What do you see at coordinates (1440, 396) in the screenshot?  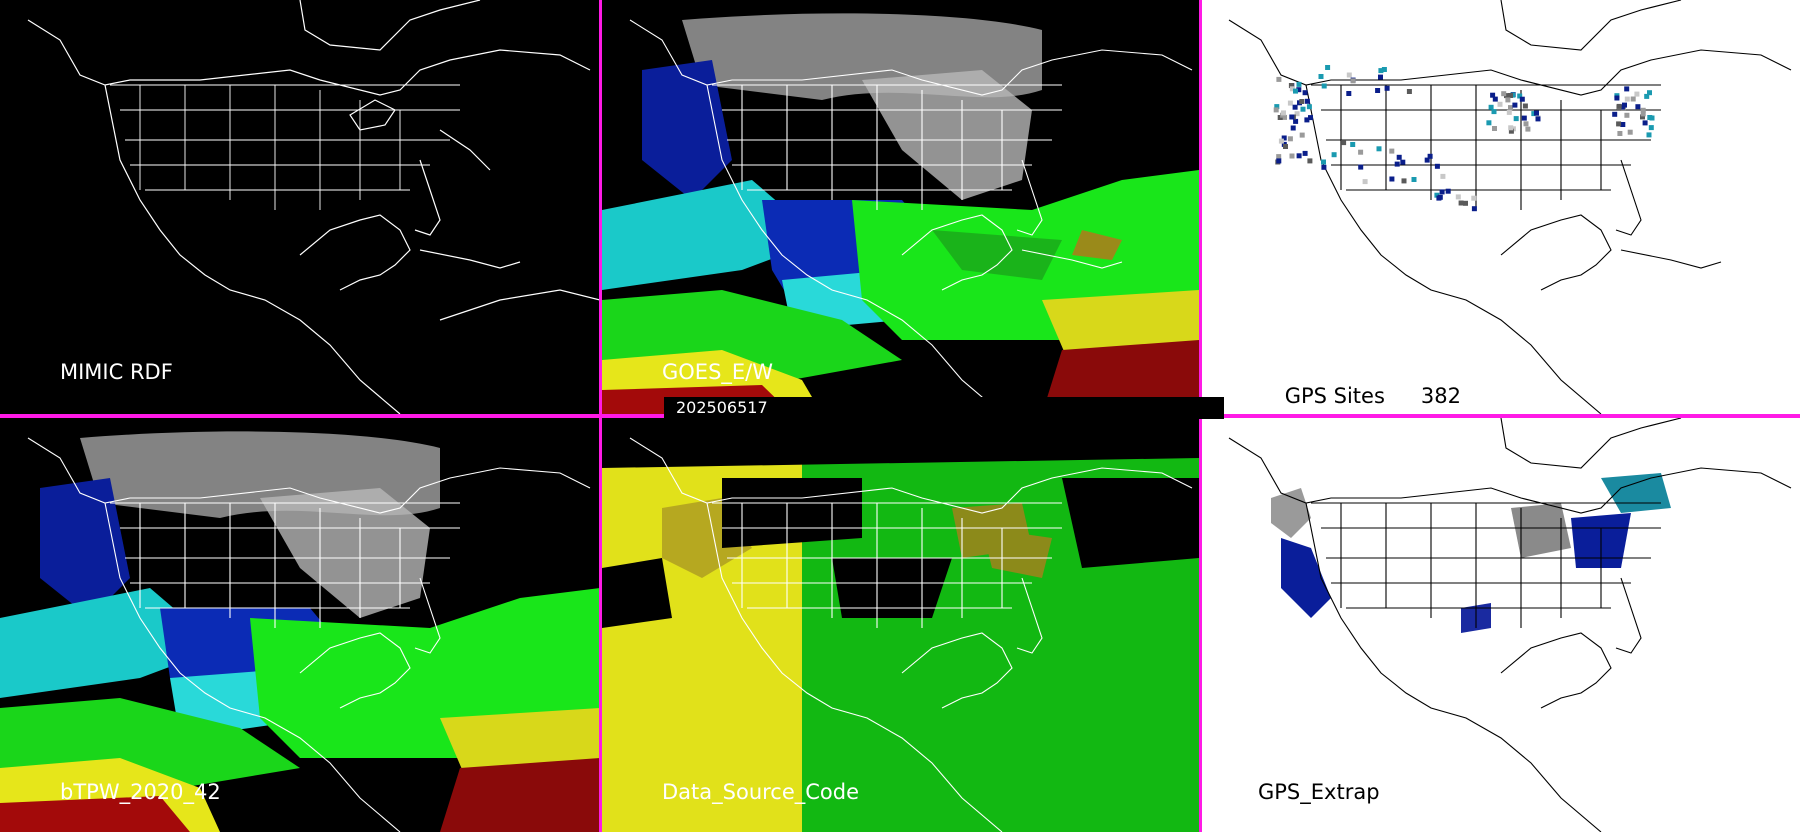 I see `gps-sites-count: 382` at bounding box center [1440, 396].